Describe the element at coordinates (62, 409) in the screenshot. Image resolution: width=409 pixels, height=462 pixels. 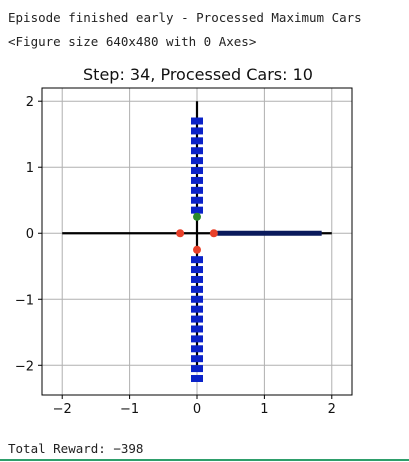
I see `tick-label-x: −2` at that location.